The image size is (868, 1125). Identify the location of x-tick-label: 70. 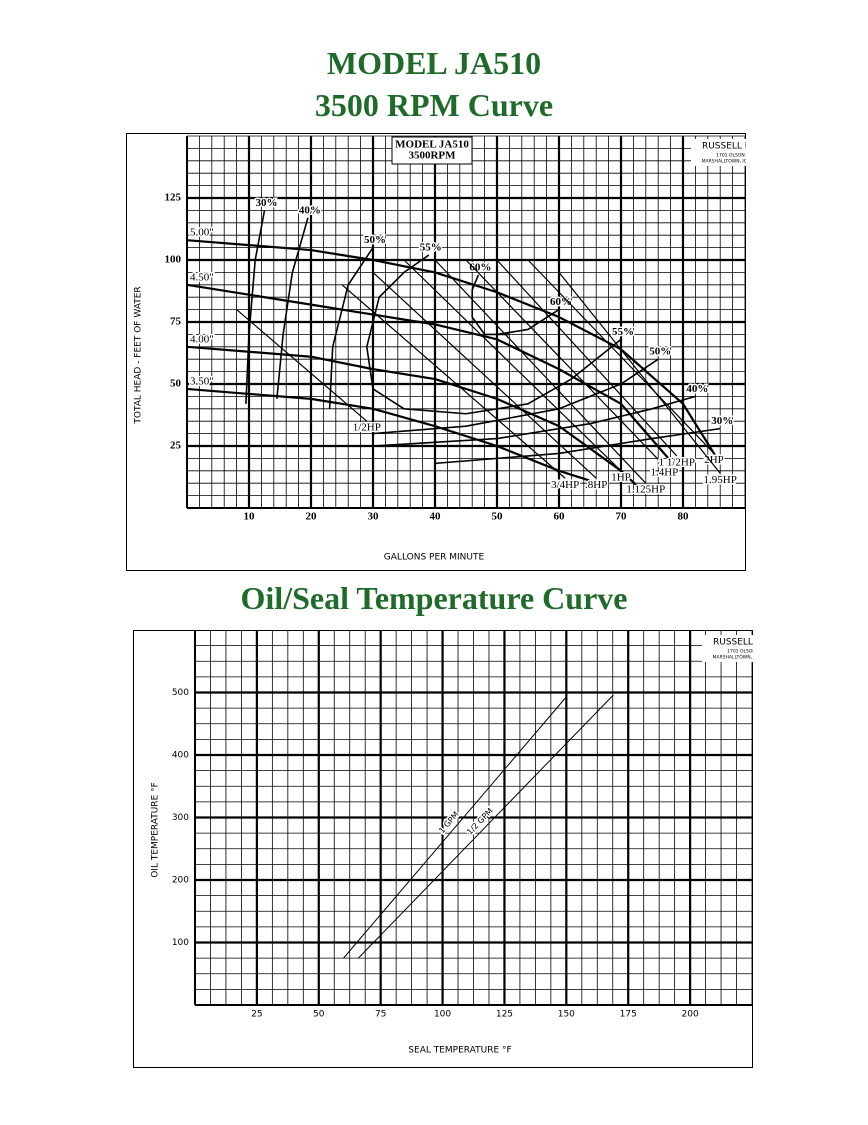
(622, 517).